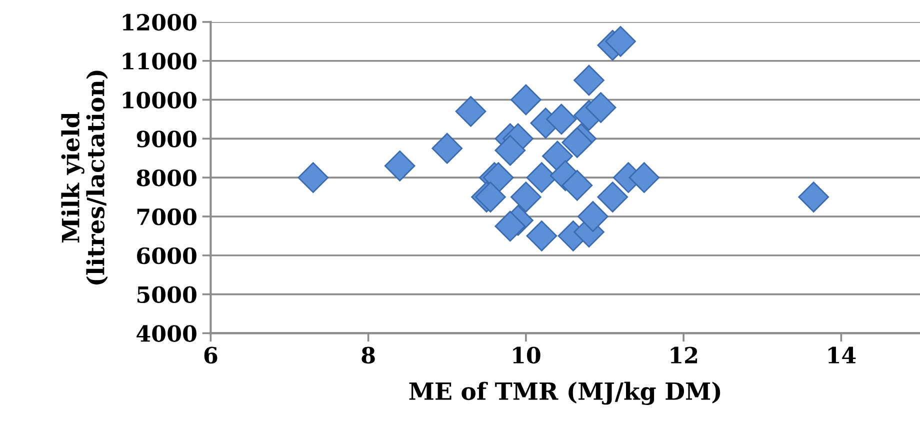 The height and width of the screenshot is (439, 920). I want to click on y-tick-label: 8000, so click(166, 178).